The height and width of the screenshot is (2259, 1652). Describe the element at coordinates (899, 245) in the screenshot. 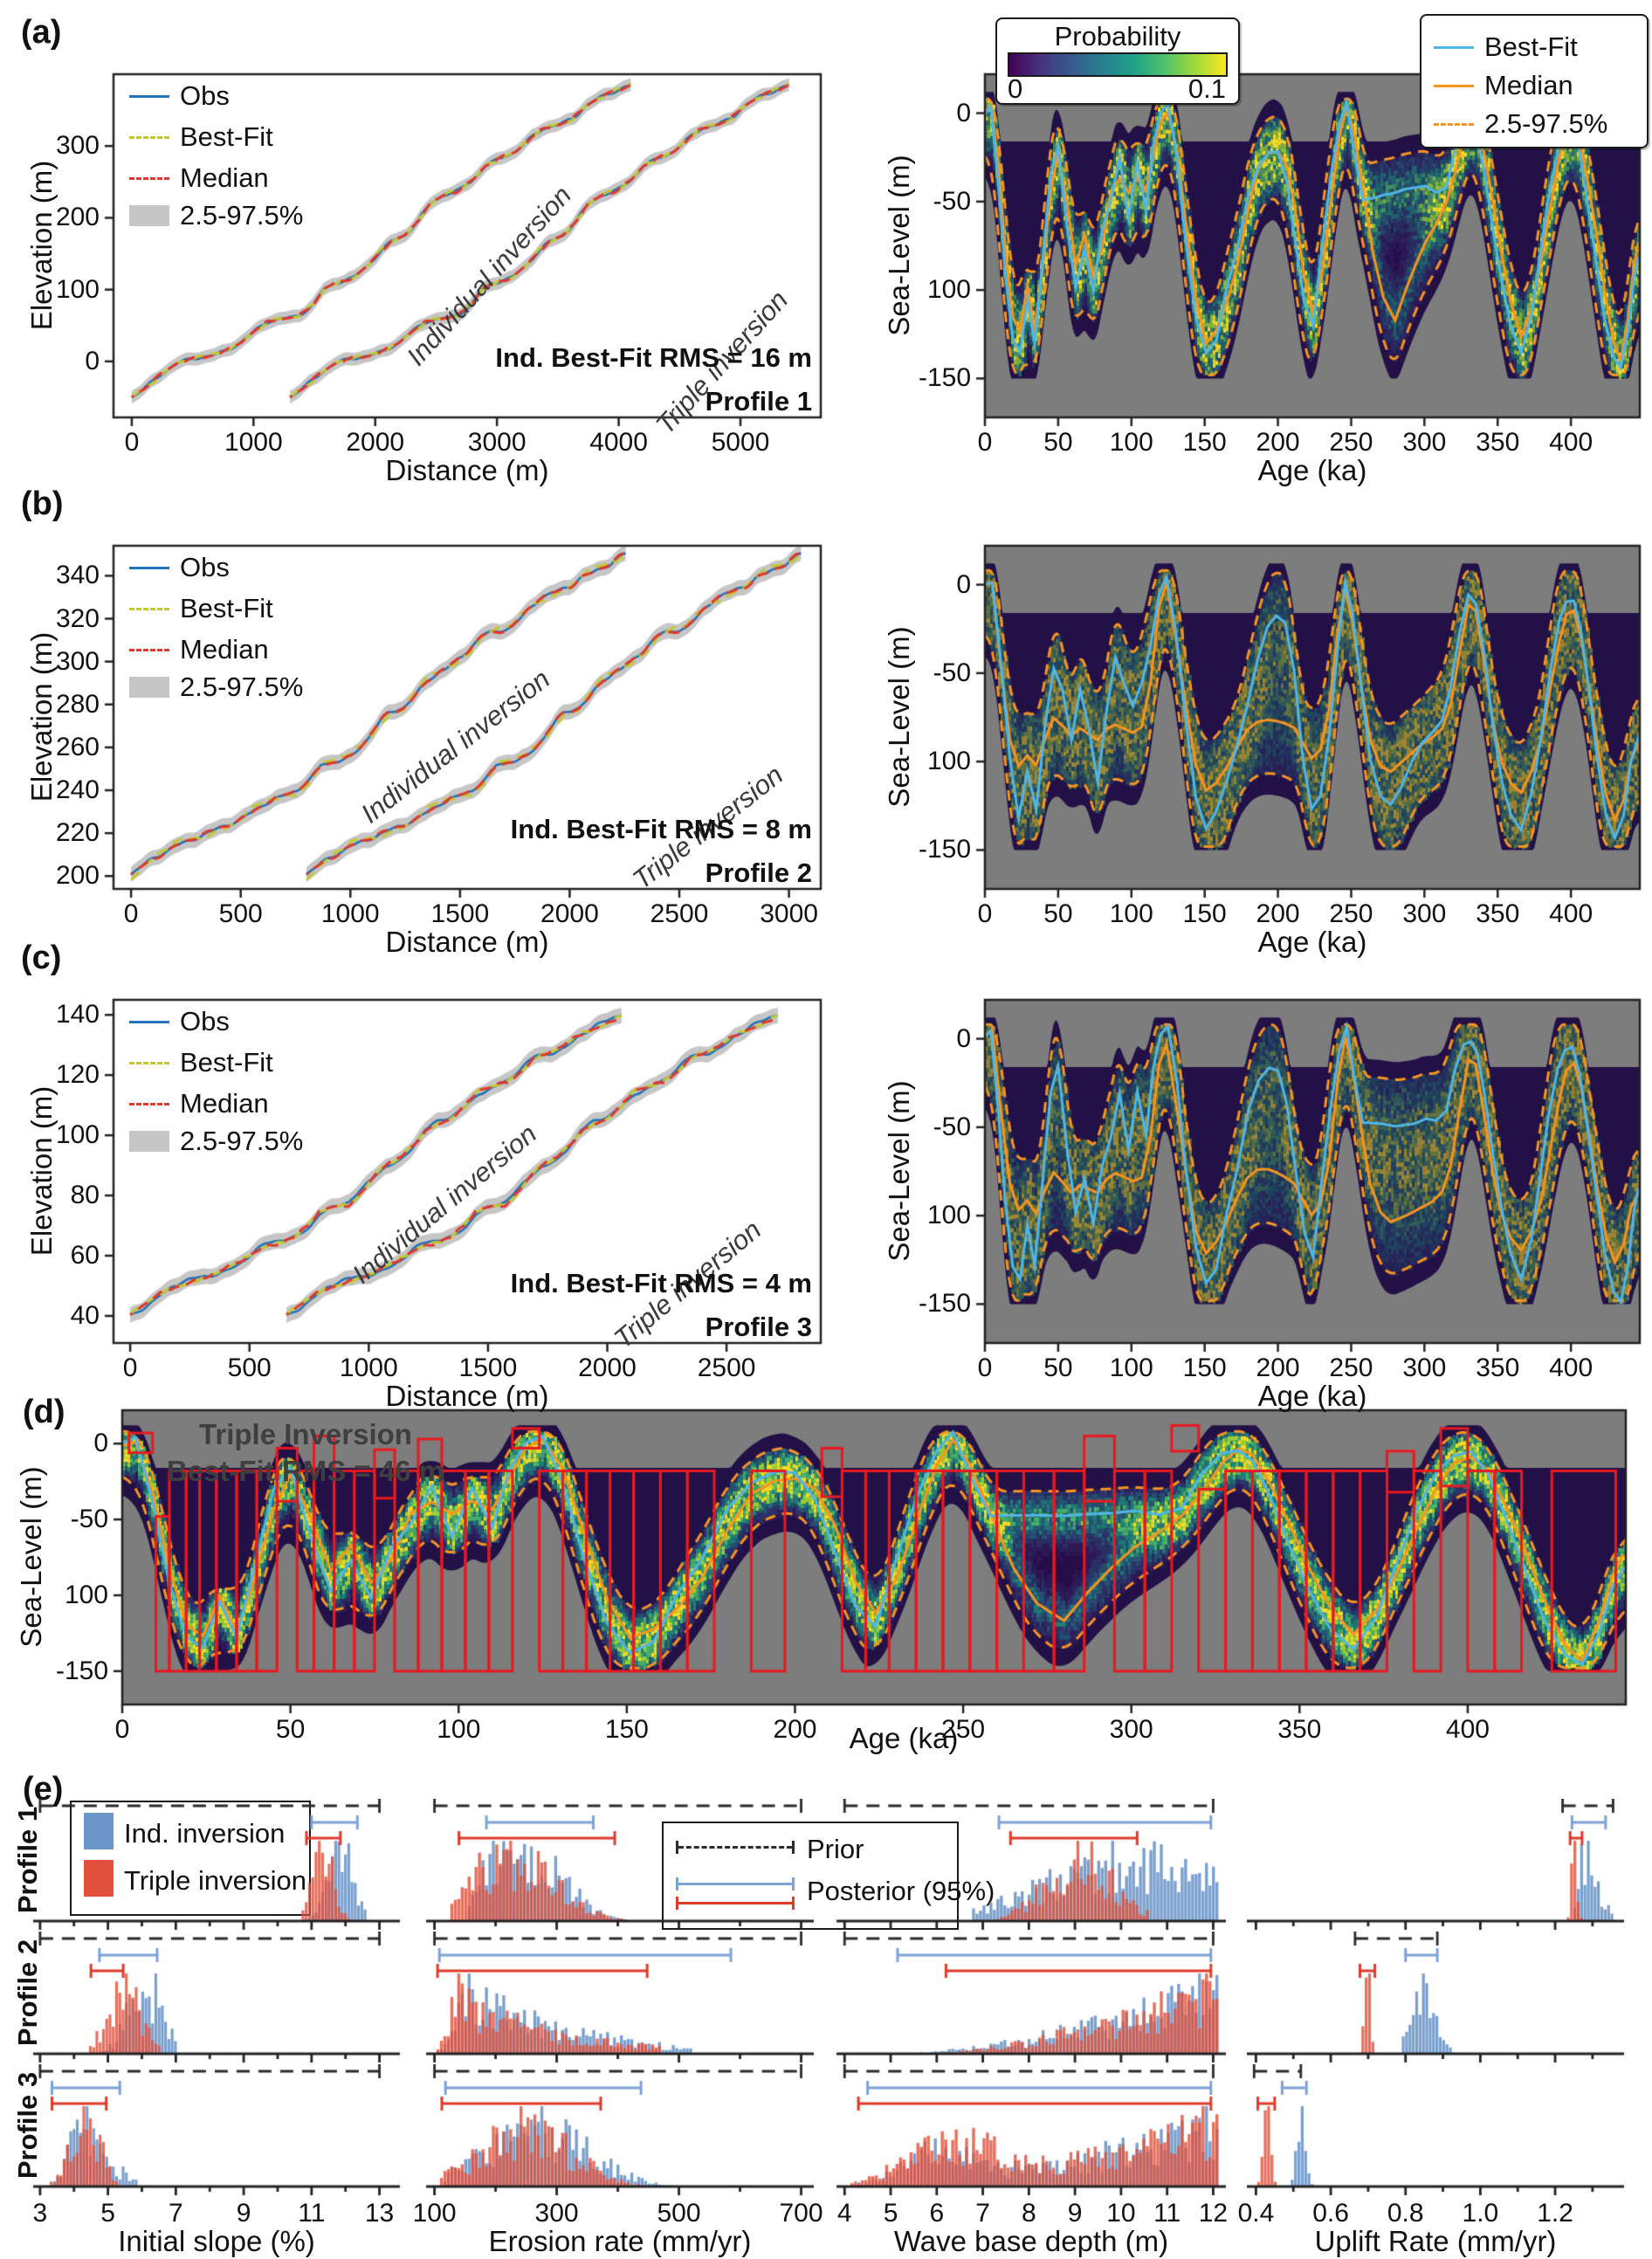

I see `panel-a-sealevel-axis-label: Sea-Level (m)` at that location.